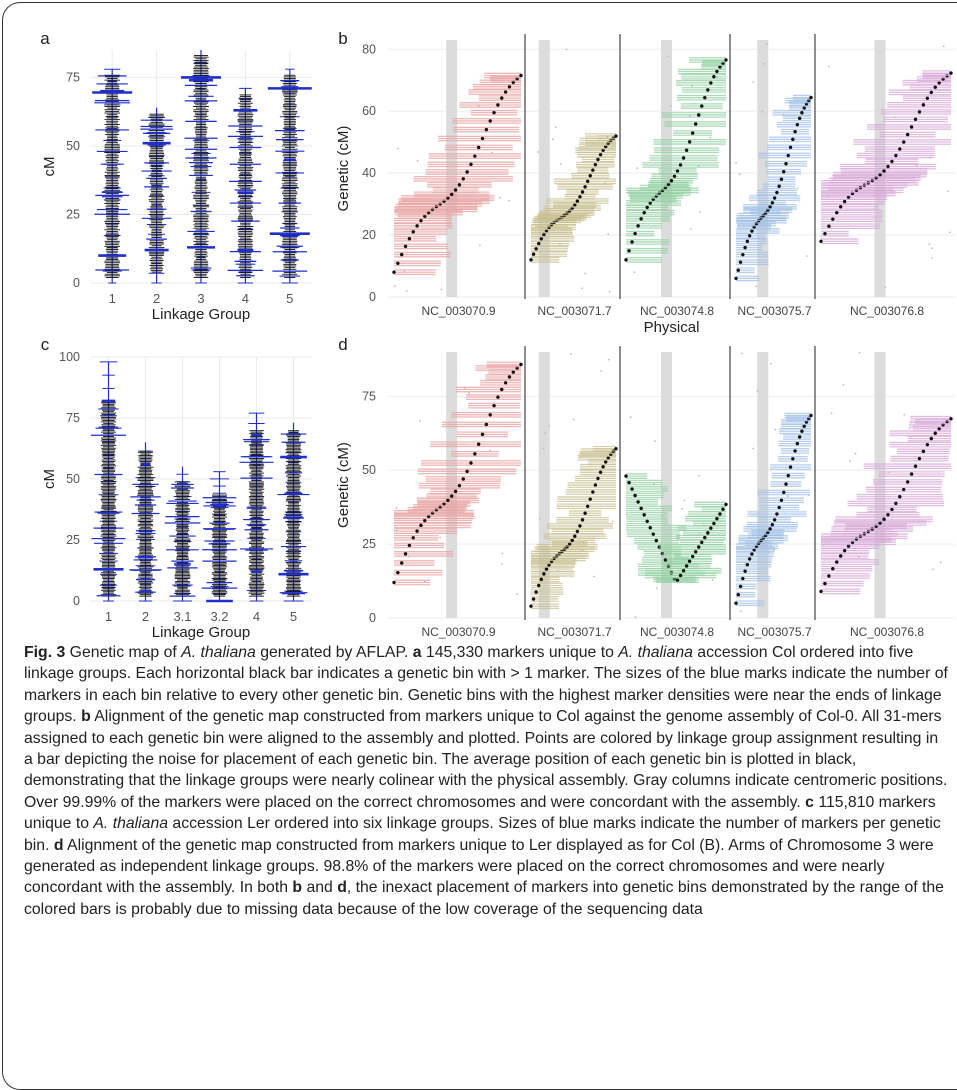 The height and width of the screenshot is (1090, 957). Describe the element at coordinates (763, 485) in the screenshot. I see `centromere-column` at that location.